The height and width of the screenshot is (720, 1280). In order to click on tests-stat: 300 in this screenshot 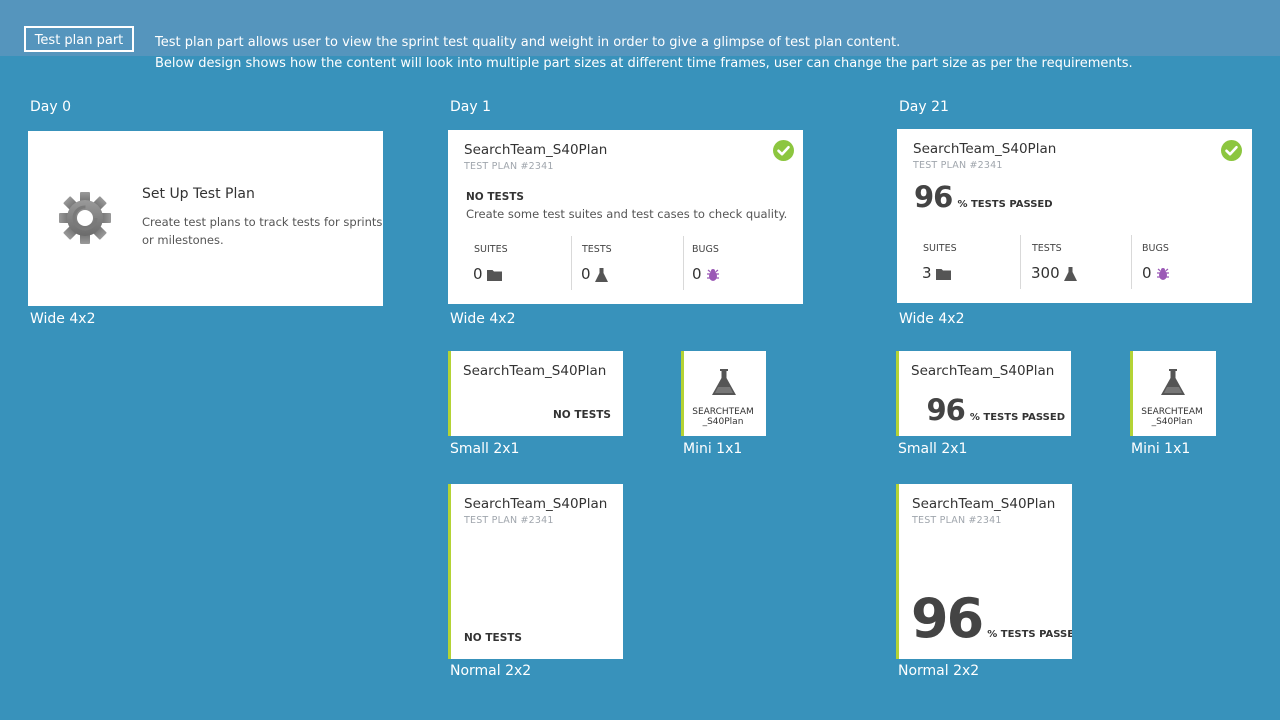, I will do `click(1054, 273)`.